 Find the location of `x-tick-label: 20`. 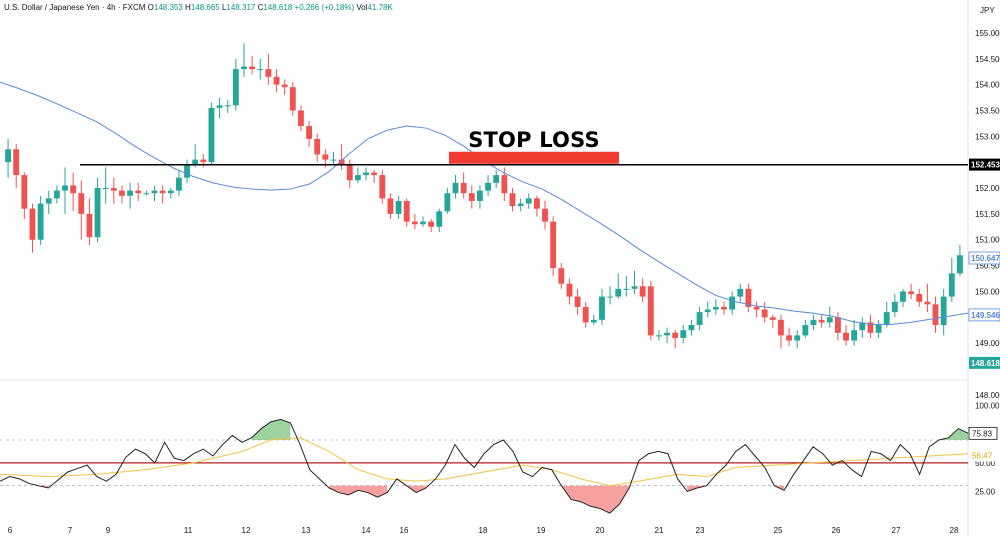

x-tick-label: 20 is located at coordinates (600, 530).